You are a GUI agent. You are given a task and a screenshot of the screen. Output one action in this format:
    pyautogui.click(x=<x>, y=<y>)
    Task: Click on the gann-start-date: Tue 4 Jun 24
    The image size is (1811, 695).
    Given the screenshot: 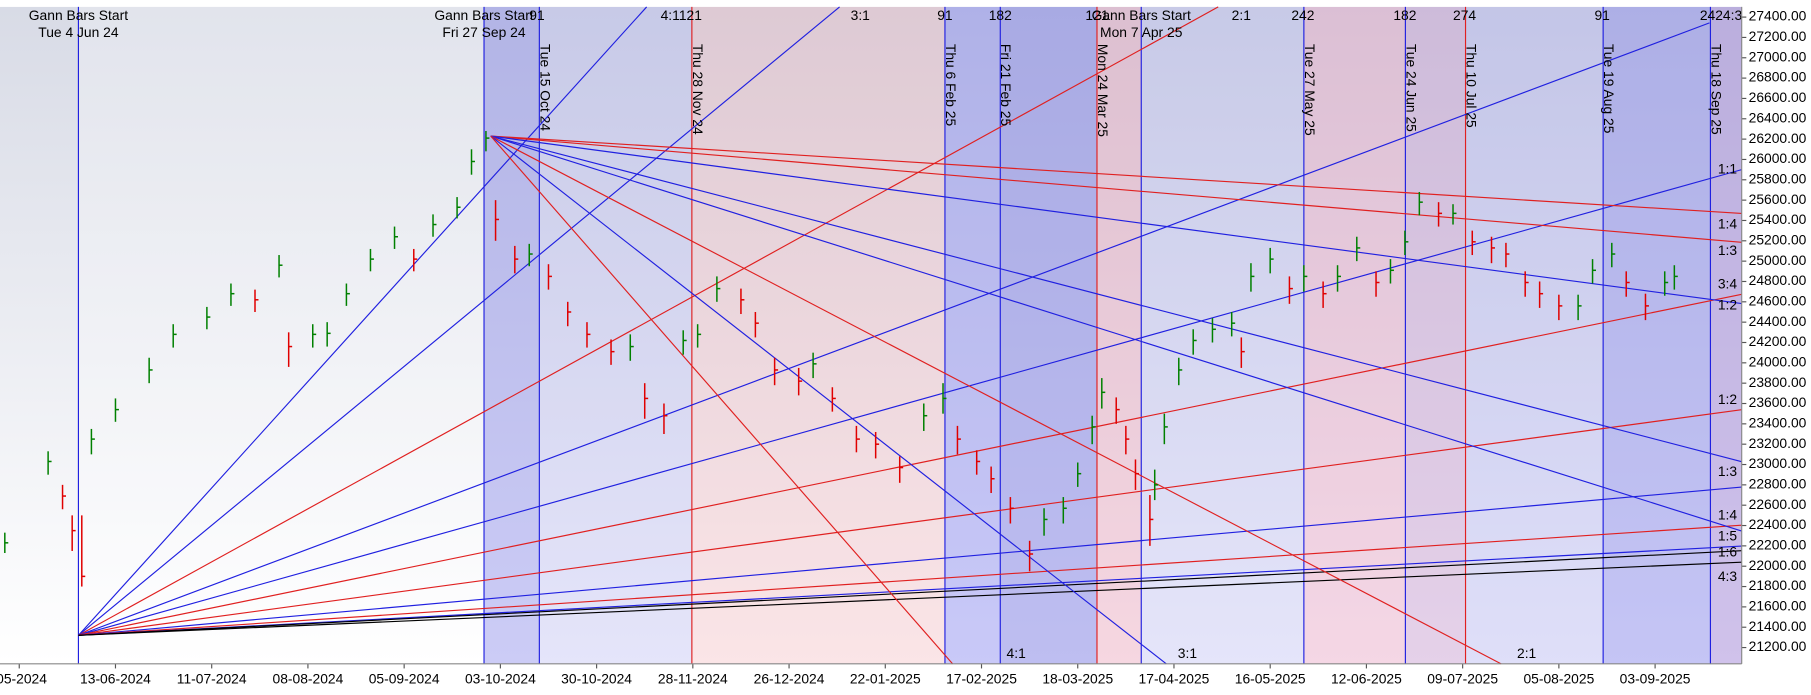 What is the action you would take?
    pyautogui.click(x=78, y=32)
    